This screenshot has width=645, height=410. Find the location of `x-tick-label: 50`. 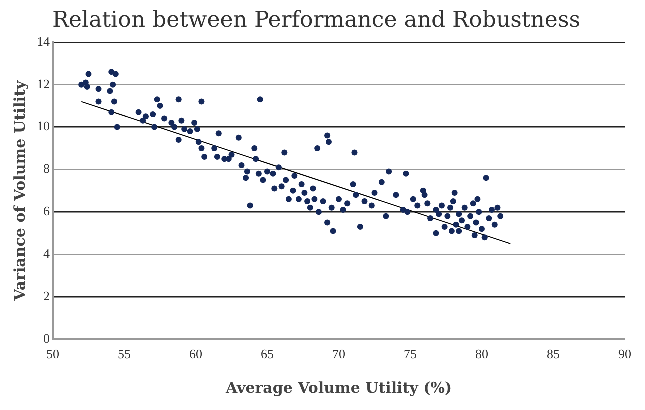

x-tick-label: 50 is located at coordinates (53, 354).